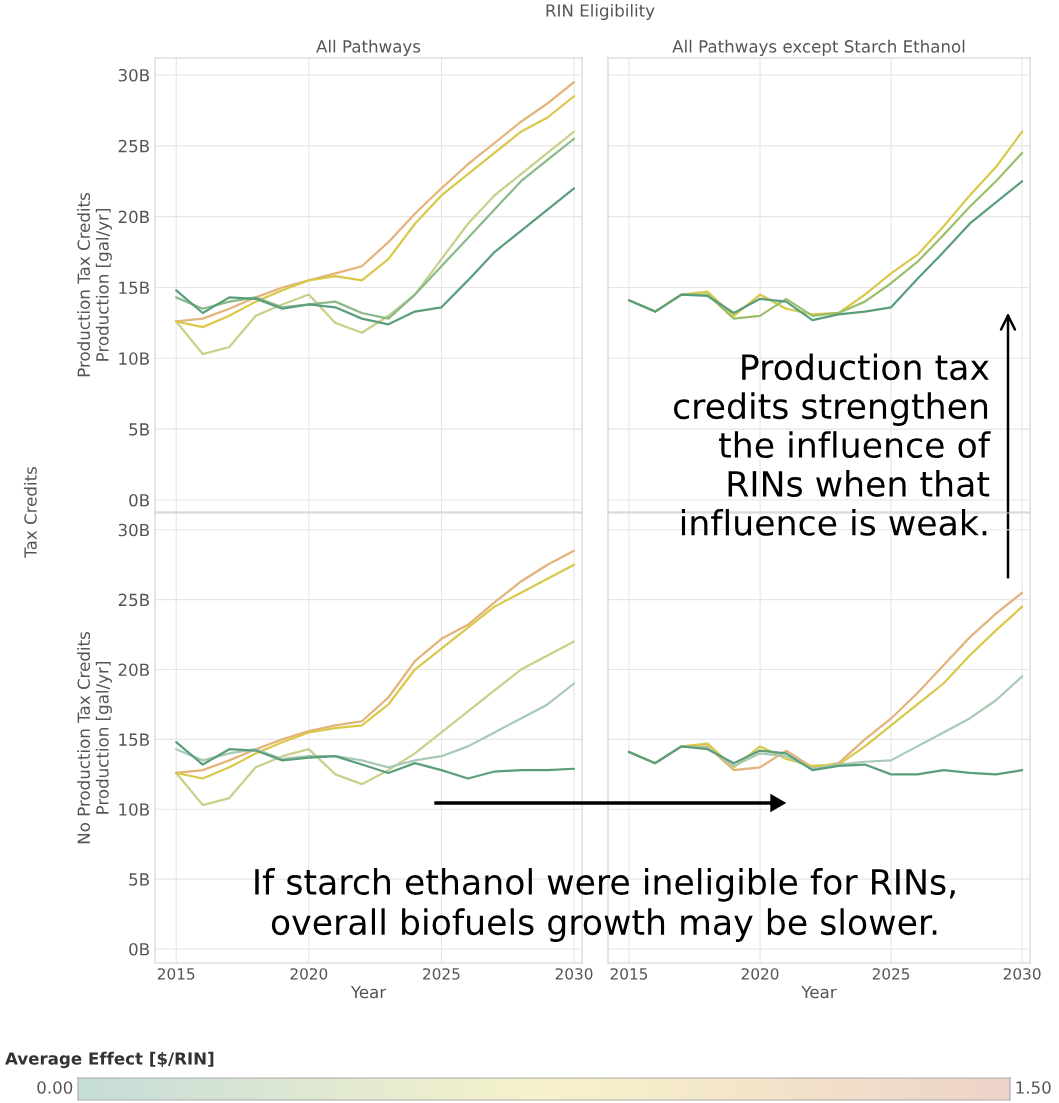 This screenshot has height=1103, width=1059. I want to click on annotation: If starch ethanol were ineligible for RINs, overall biofuels growth may be slower., so click(605, 905).